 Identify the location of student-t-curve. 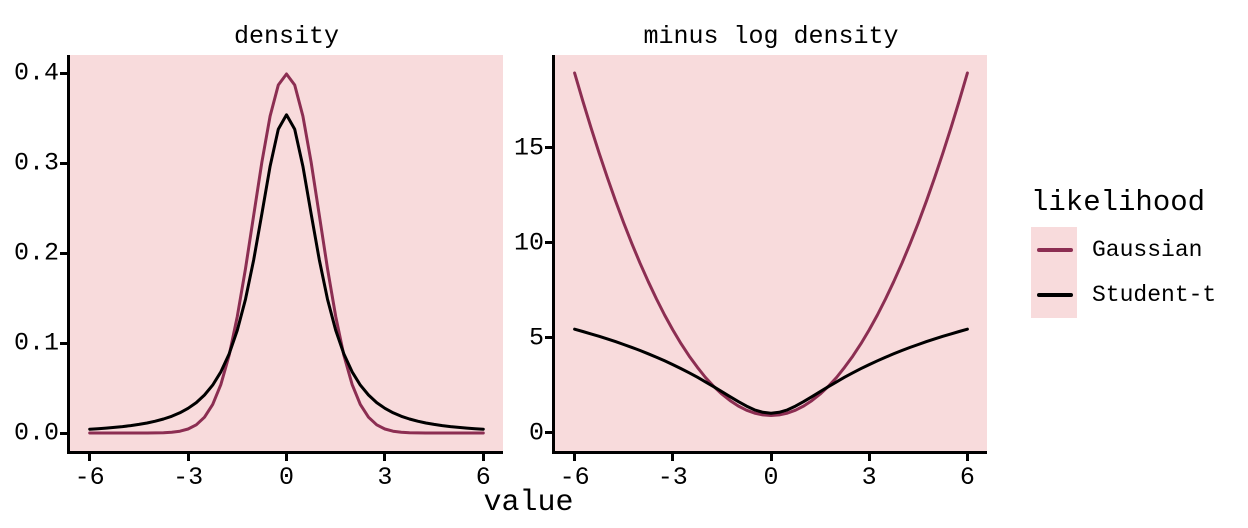
(771, 371).